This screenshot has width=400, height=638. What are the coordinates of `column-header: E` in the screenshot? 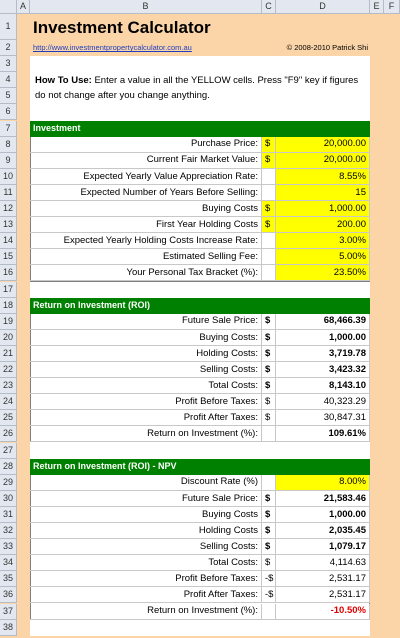 It's located at (377, 7).